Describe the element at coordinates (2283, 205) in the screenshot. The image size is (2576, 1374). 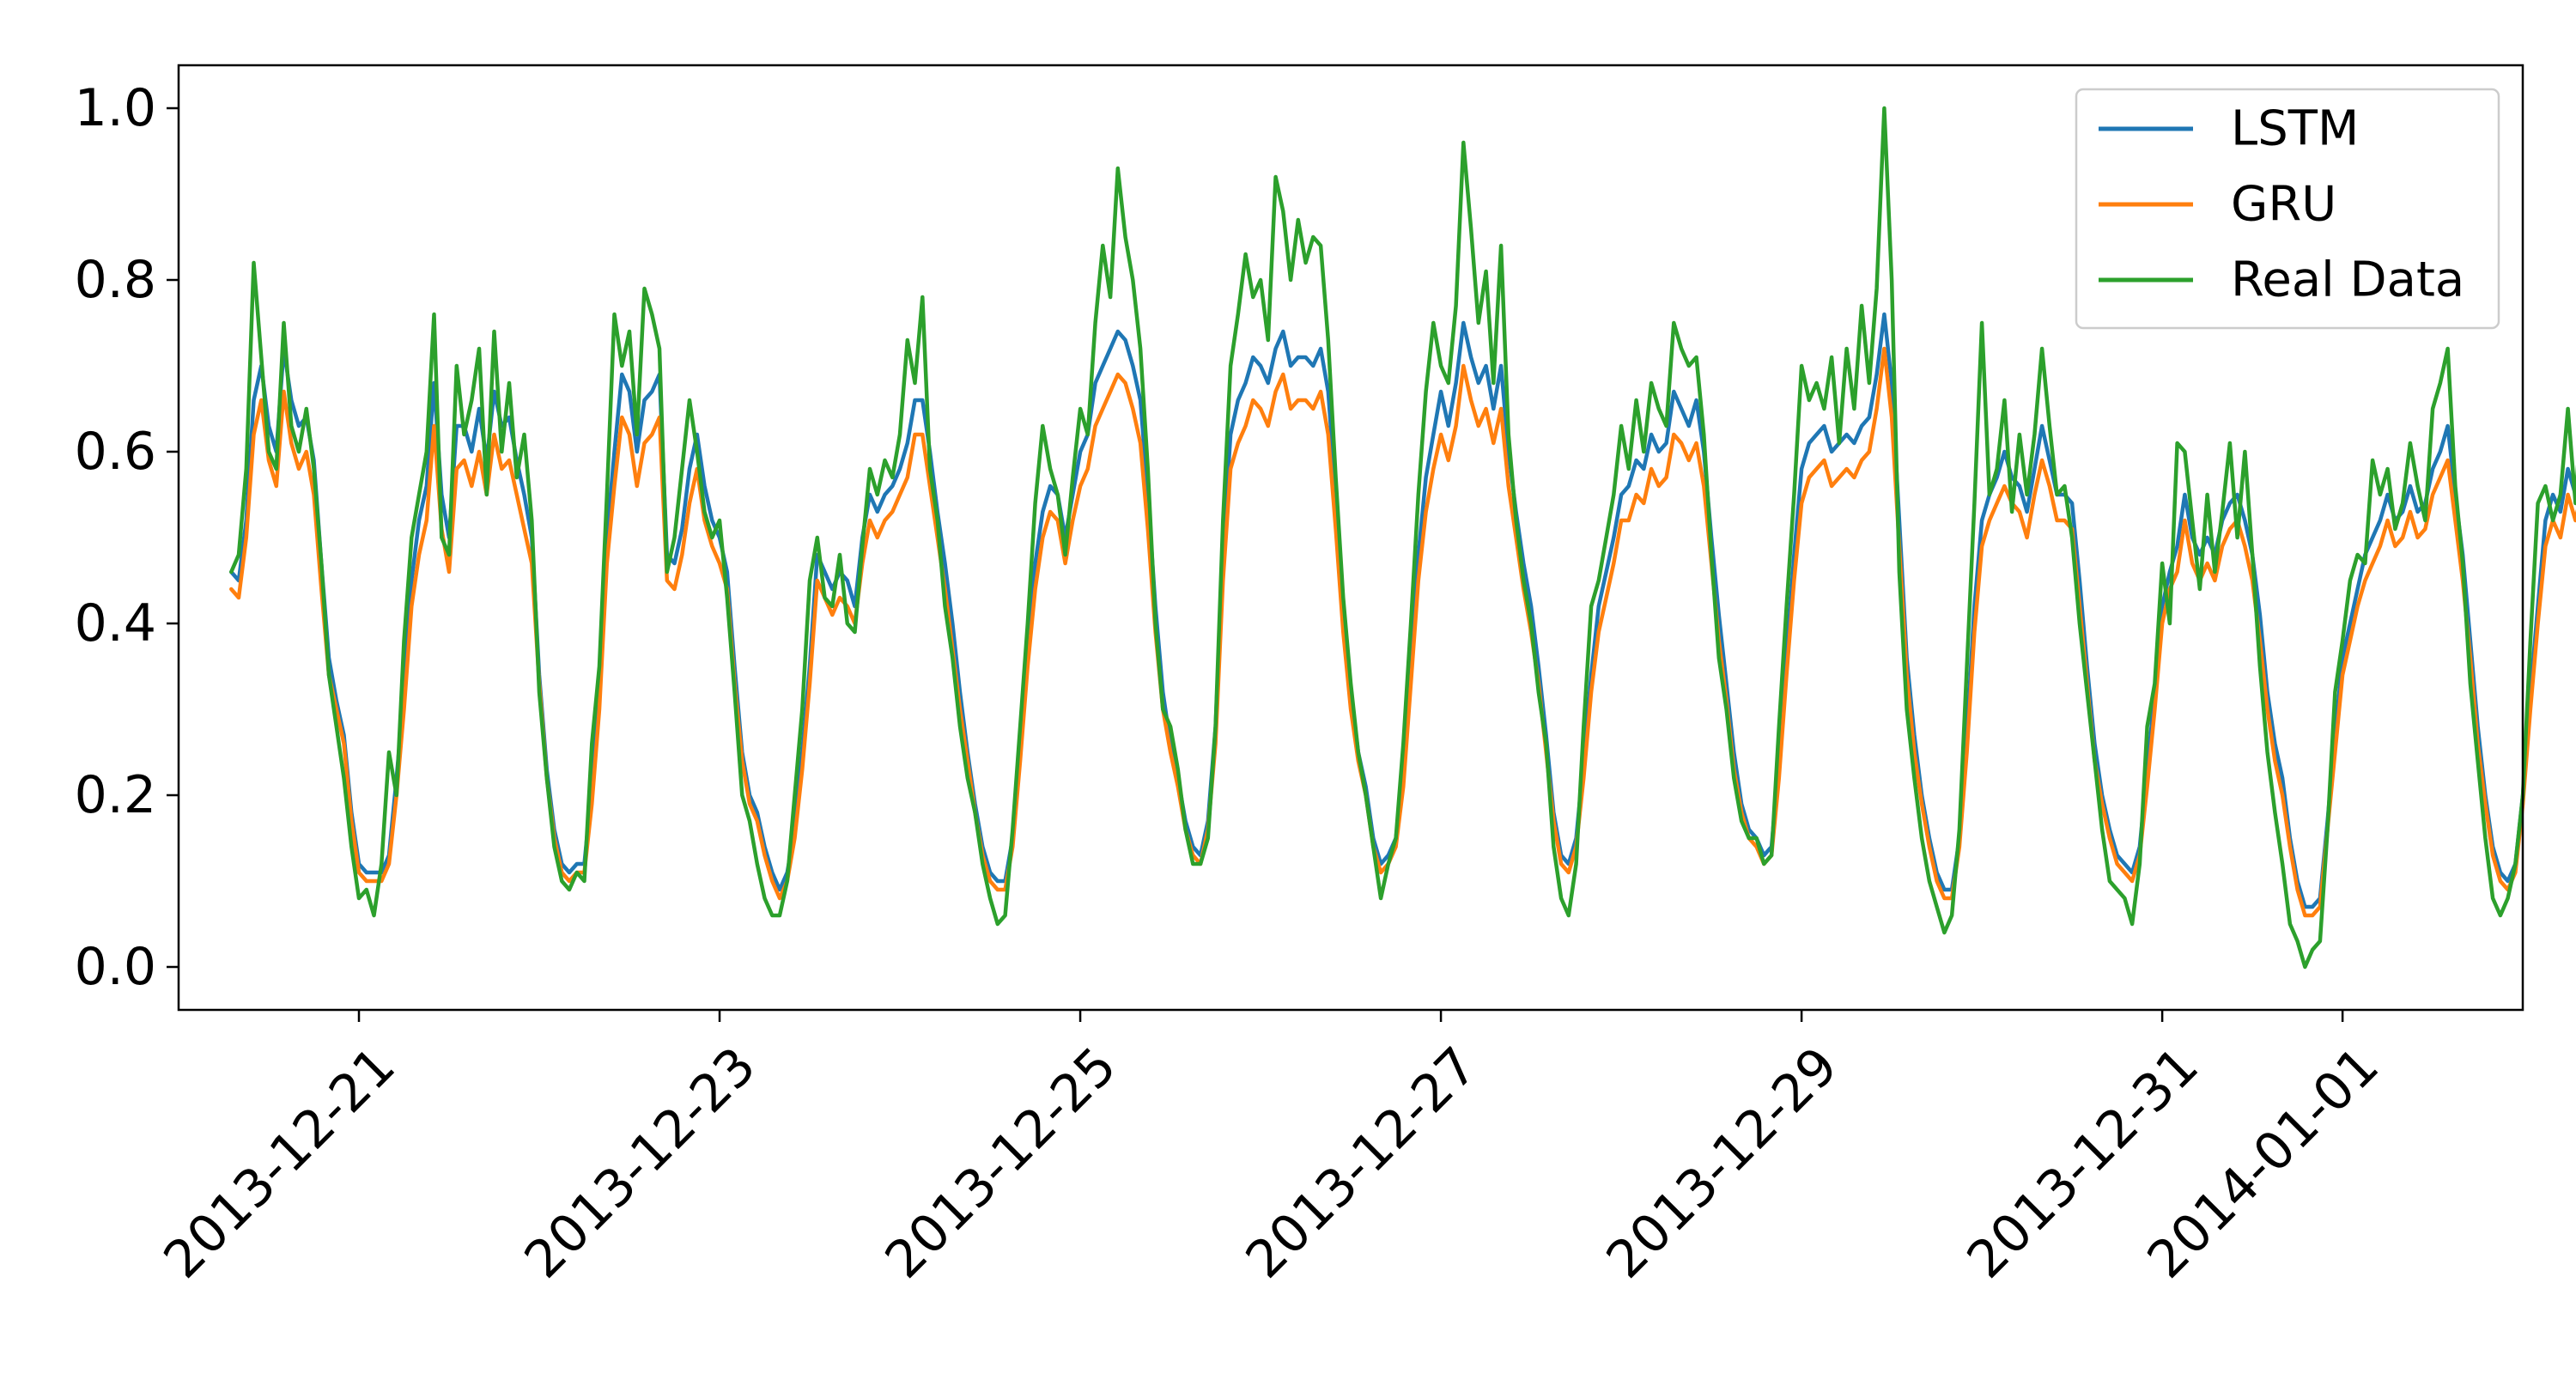
I see `legend-label: GRU` at that location.